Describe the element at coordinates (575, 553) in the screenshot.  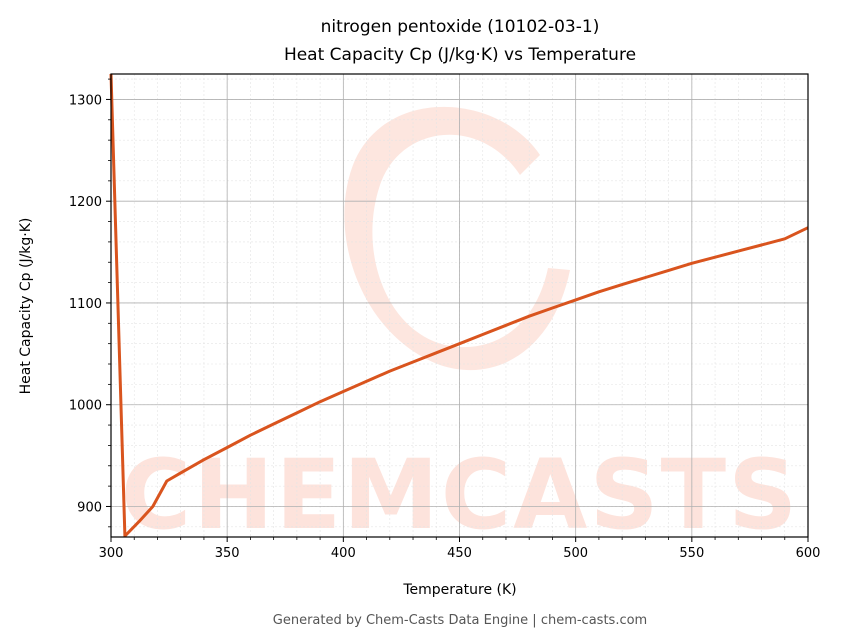
I see `x-tick-label: 500` at that location.